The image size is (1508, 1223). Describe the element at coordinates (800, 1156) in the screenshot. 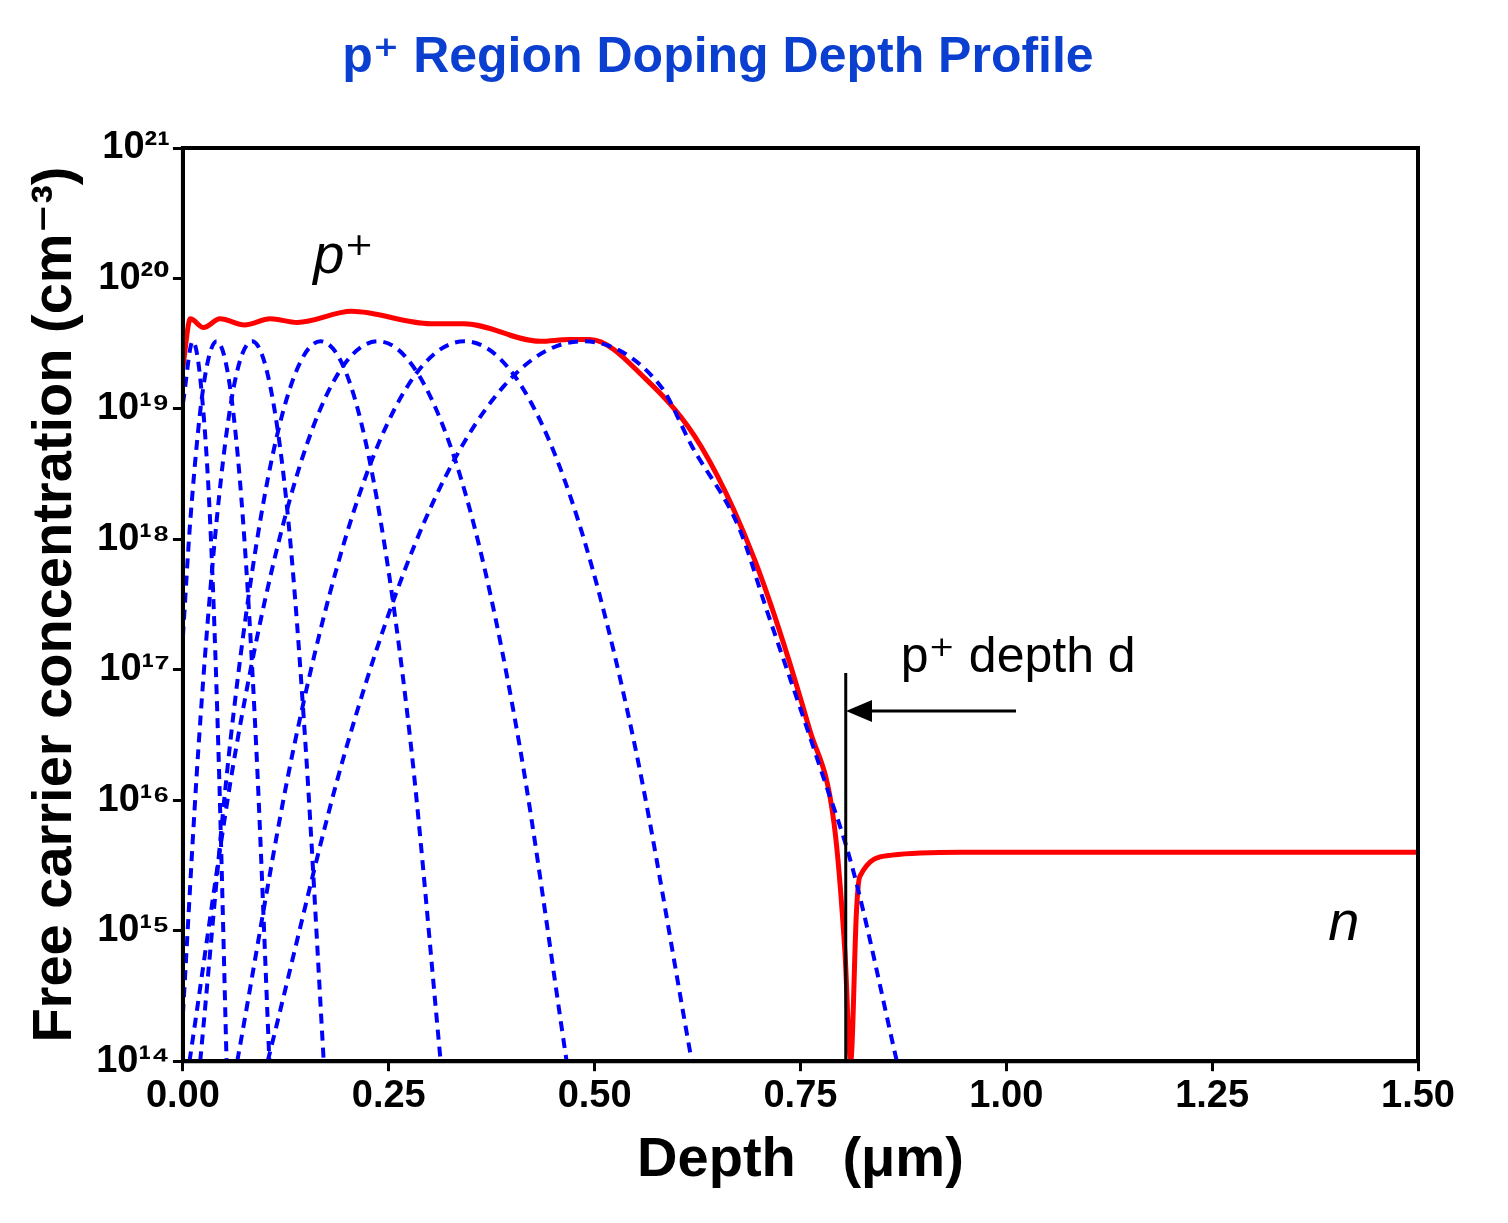

I see `x-axis-title: Depth (μm)` at that location.